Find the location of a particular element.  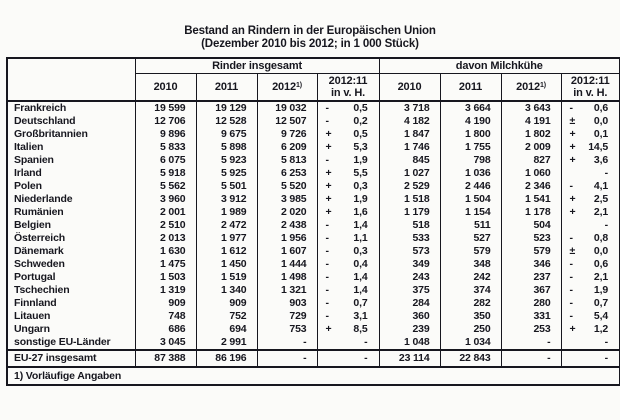

value-cell: 2 529 is located at coordinates (409, 186).